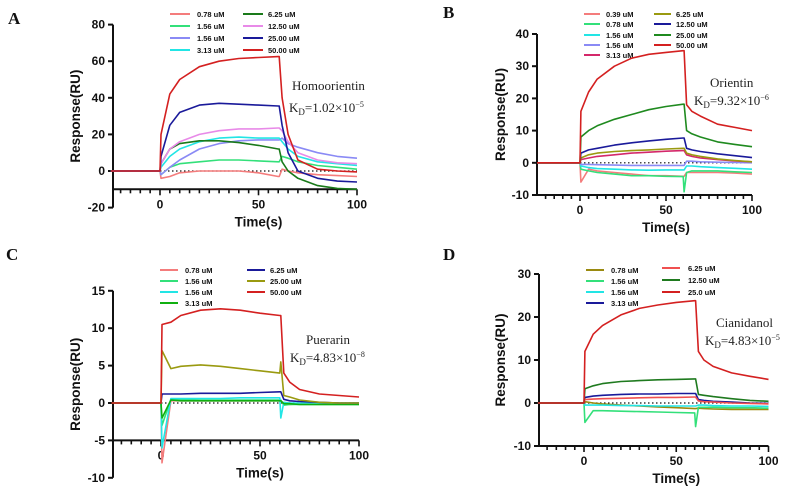 This screenshot has height=489, width=788. I want to click on y-tick-label: -20, so click(97, 208).